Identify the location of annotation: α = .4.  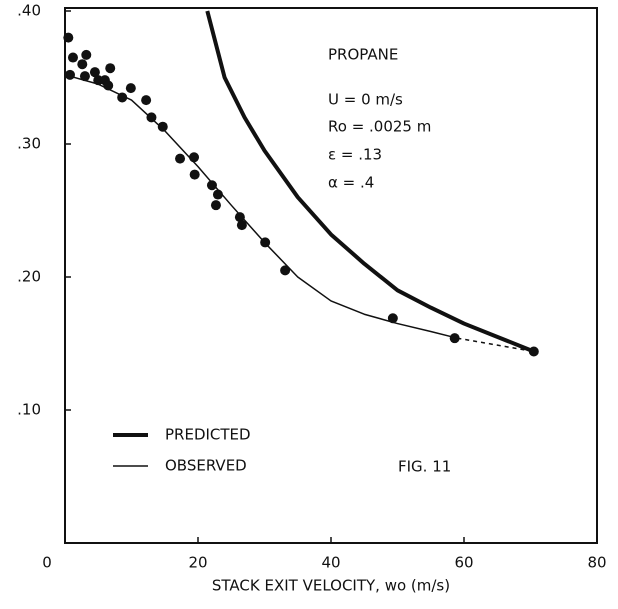
(351, 183).